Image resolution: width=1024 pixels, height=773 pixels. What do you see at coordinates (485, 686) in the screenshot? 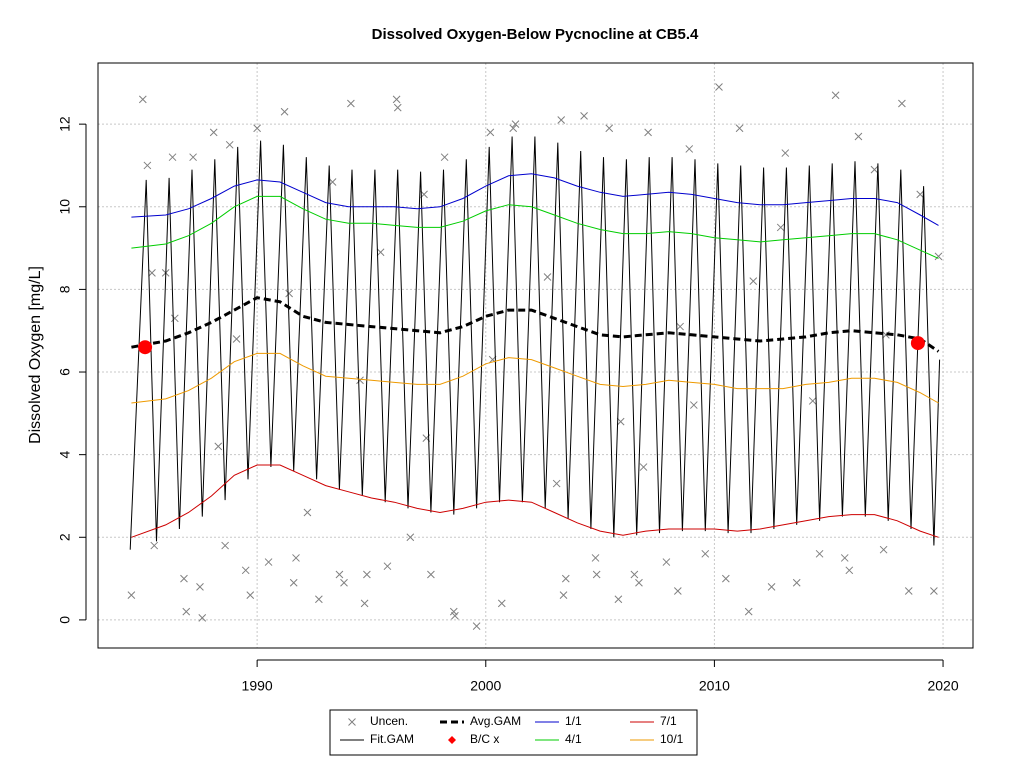
I see `x-tick-label: 2000` at bounding box center [485, 686].